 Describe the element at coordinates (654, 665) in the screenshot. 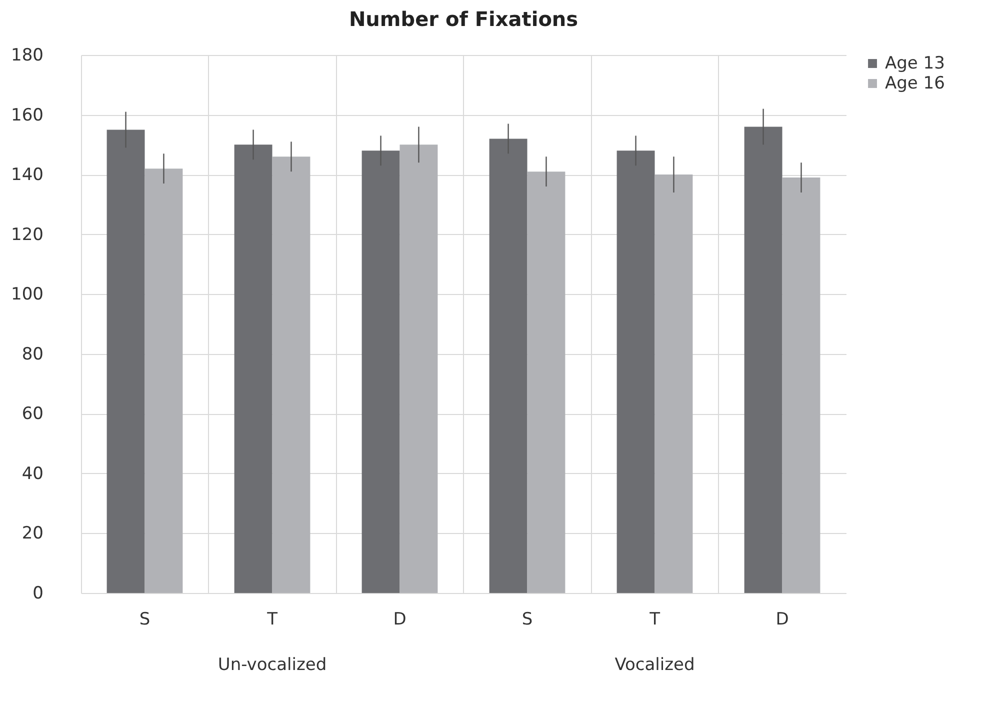

I see `text: Vocalized` at that location.